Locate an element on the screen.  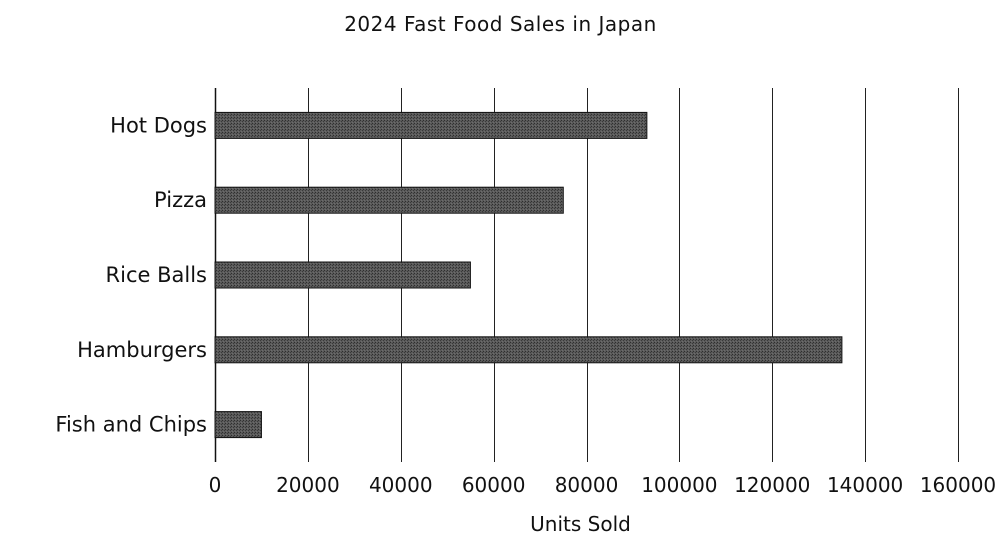
x-tick-label: 160000 is located at coordinates (958, 485).